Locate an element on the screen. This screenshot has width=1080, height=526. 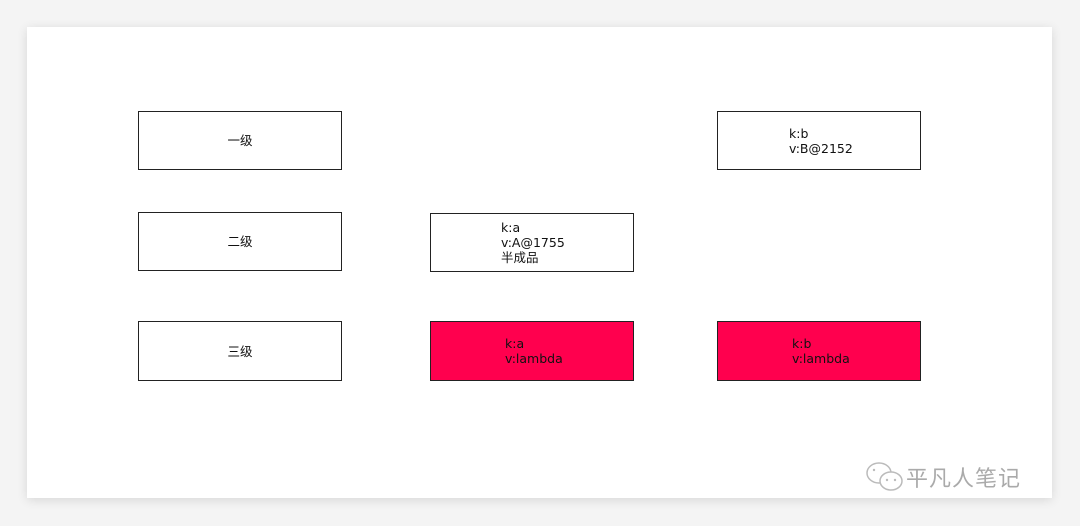
wechat-icon is located at coordinates (884, 476).